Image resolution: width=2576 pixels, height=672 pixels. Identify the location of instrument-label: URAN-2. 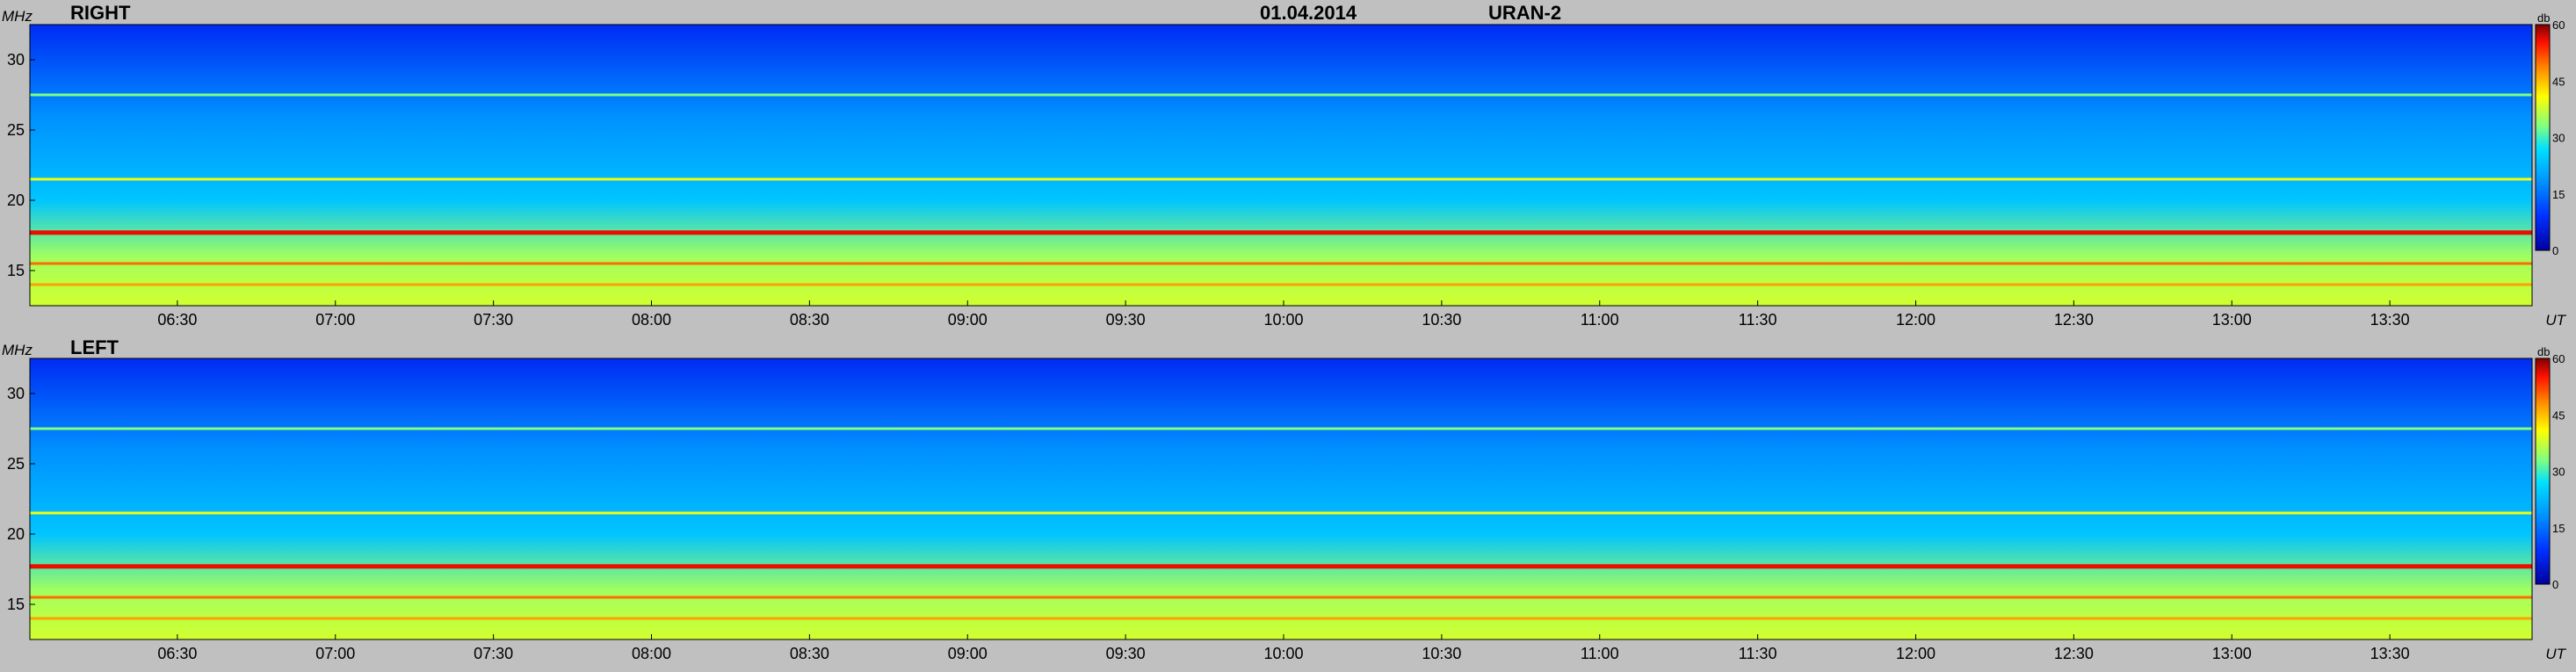
(1524, 13).